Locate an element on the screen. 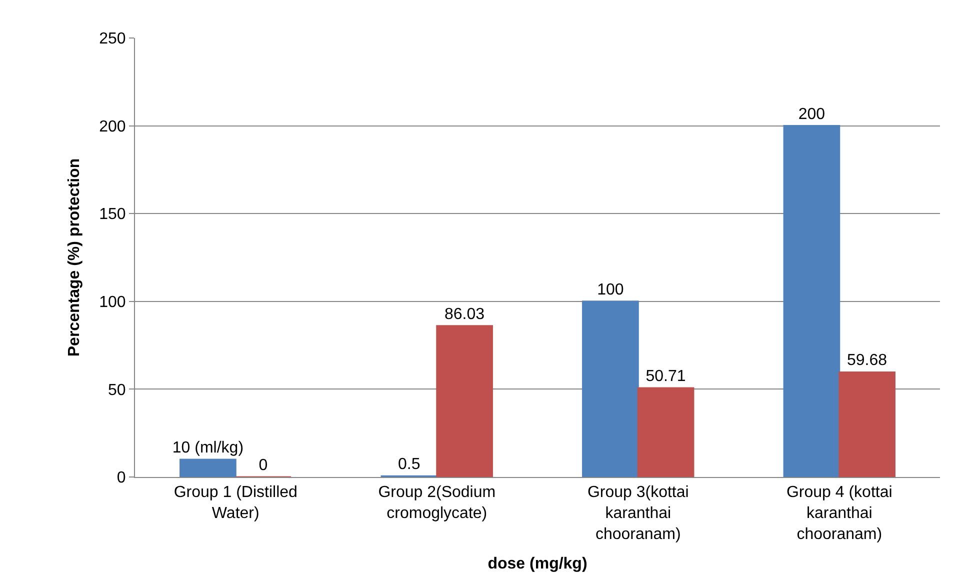  data-label: 0 is located at coordinates (263, 465).